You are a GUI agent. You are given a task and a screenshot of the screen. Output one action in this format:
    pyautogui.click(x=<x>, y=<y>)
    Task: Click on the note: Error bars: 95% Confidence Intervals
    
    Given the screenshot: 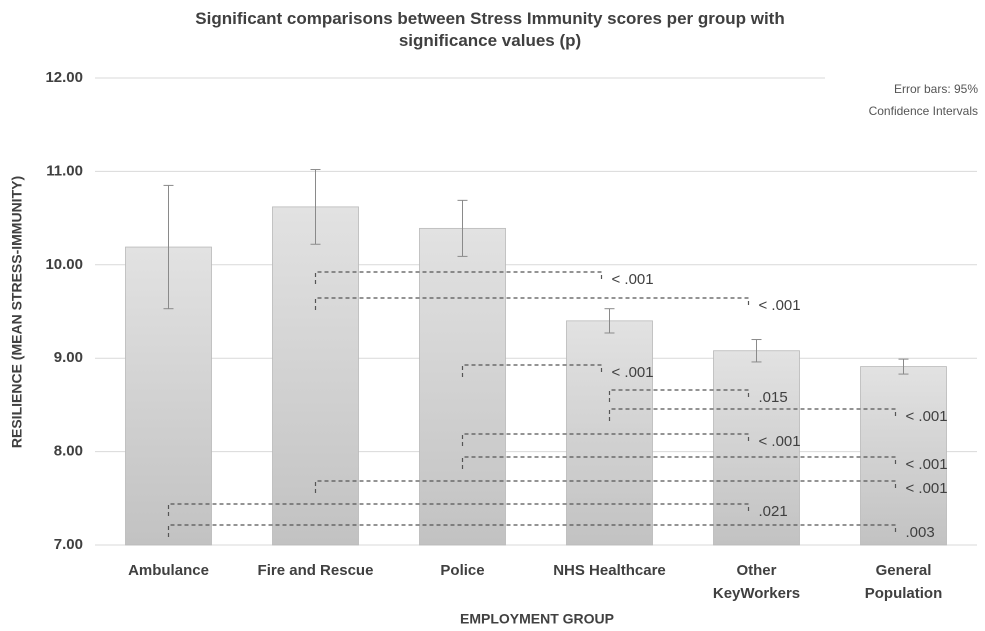 What is the action you would take?
    pyautogui.click(x=924, y=100)
    